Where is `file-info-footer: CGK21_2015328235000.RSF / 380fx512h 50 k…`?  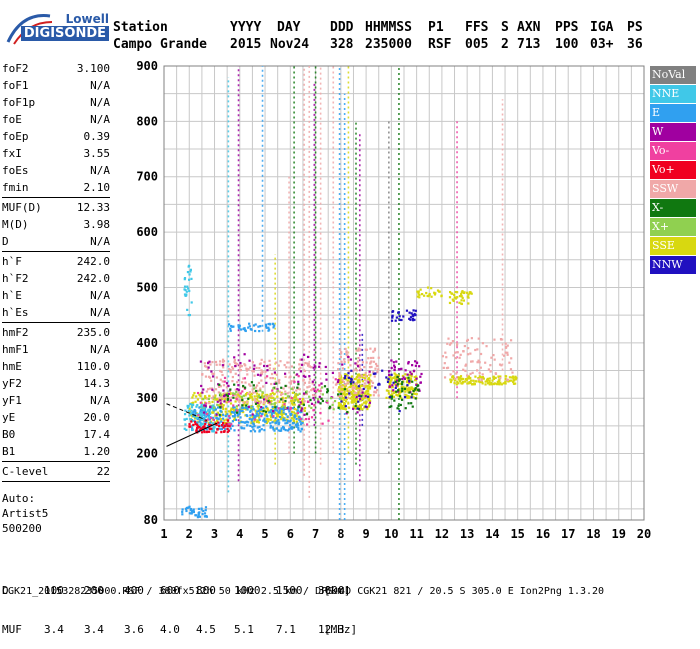
file-info-footer: CGK21_2015328235000.RSF / 380fx512h 50 k… is located at coordinates (303, 591).